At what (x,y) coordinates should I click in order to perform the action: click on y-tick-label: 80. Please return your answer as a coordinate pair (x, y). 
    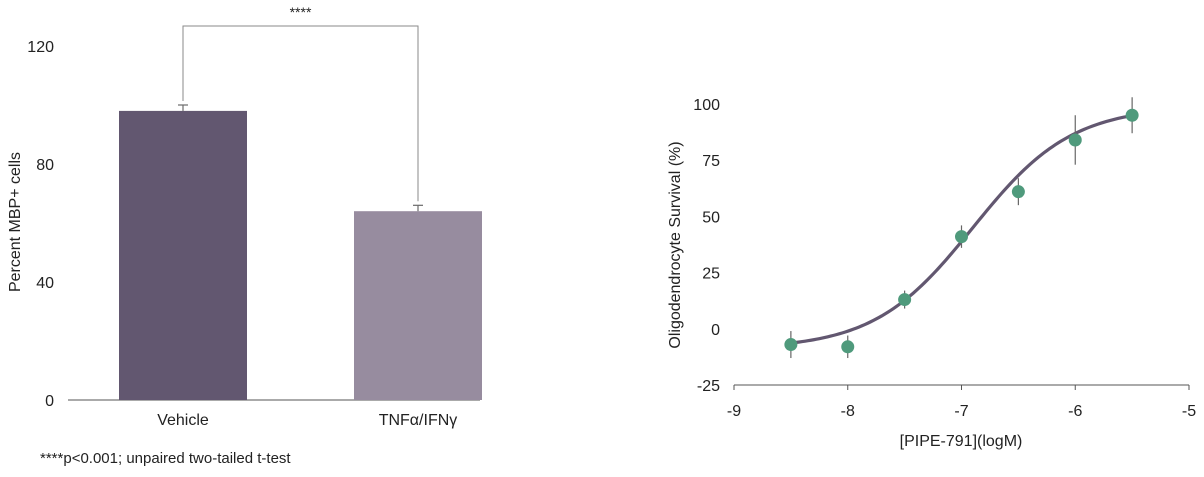
    Looking at the image, I should click on (45, 165).